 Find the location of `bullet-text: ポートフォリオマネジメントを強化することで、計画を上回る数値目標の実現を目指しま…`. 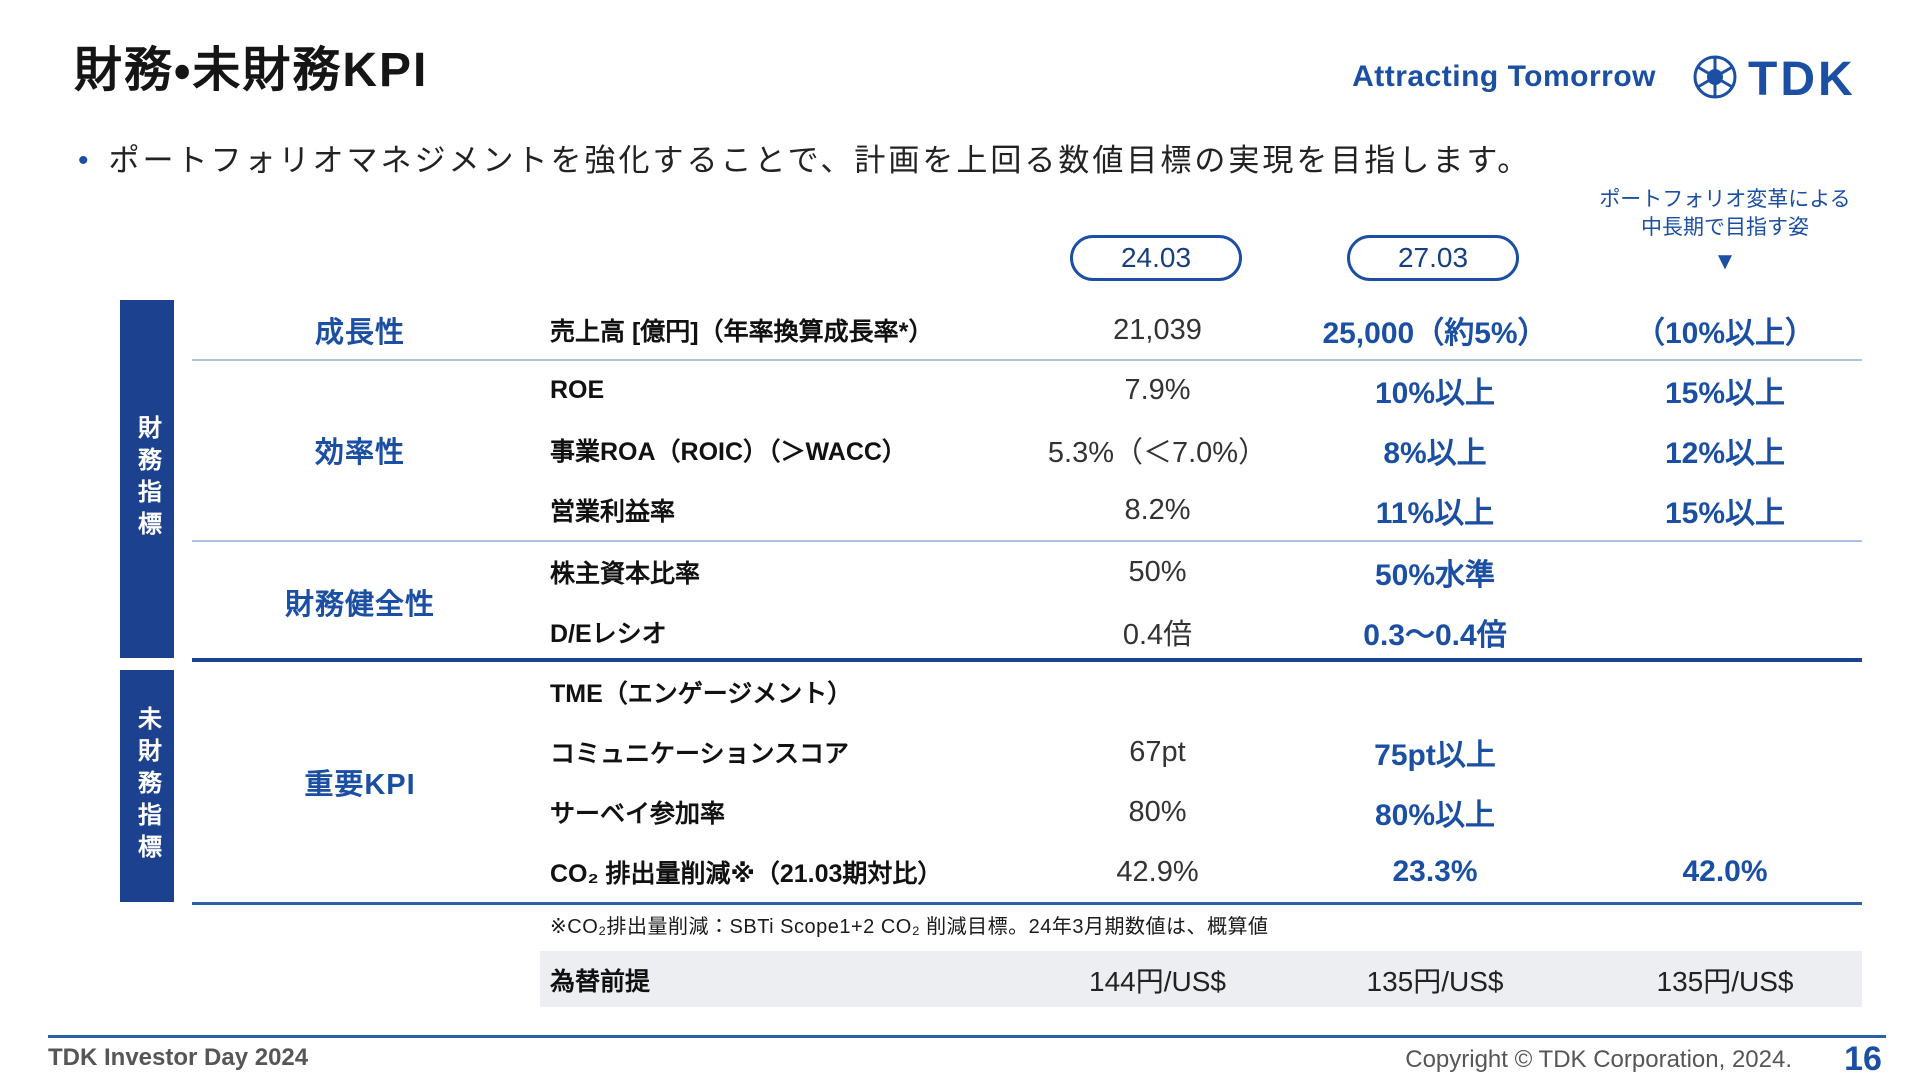

bullet-text: ポートフォリオマネジメントを強化することで、計画を上回る数値目標の実現を目指しま… is located at coordinates (820, 160).